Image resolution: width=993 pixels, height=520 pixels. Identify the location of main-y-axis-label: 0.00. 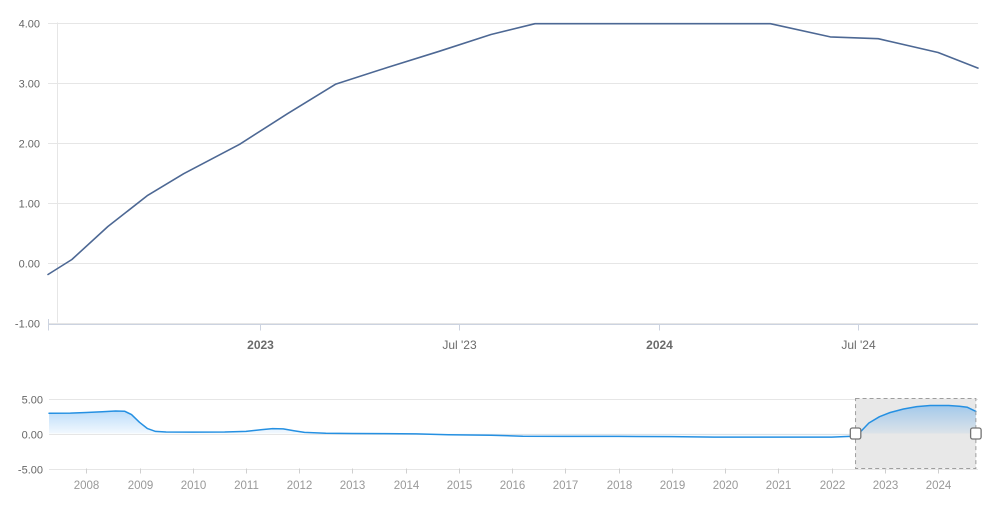
(29, 265).